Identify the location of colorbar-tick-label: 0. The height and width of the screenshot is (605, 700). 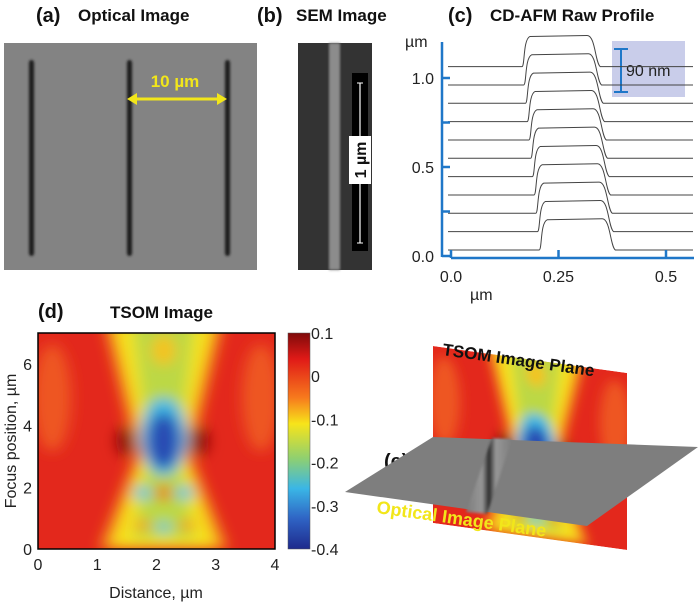
(315, 377).